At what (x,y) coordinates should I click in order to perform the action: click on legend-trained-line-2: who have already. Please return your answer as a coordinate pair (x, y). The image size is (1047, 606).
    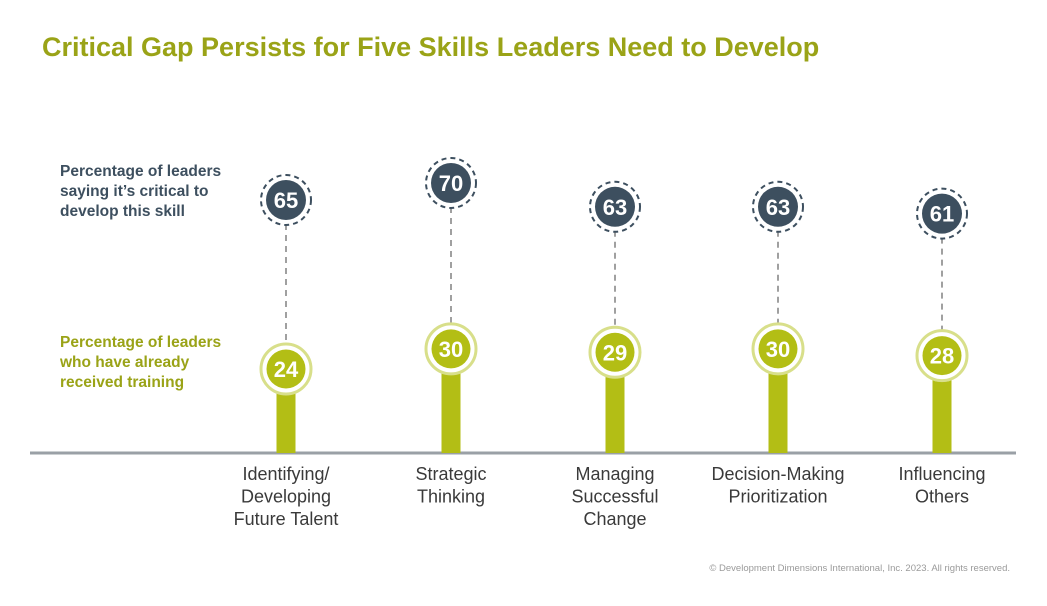
    Looking at the image, I should click on (125, 362).